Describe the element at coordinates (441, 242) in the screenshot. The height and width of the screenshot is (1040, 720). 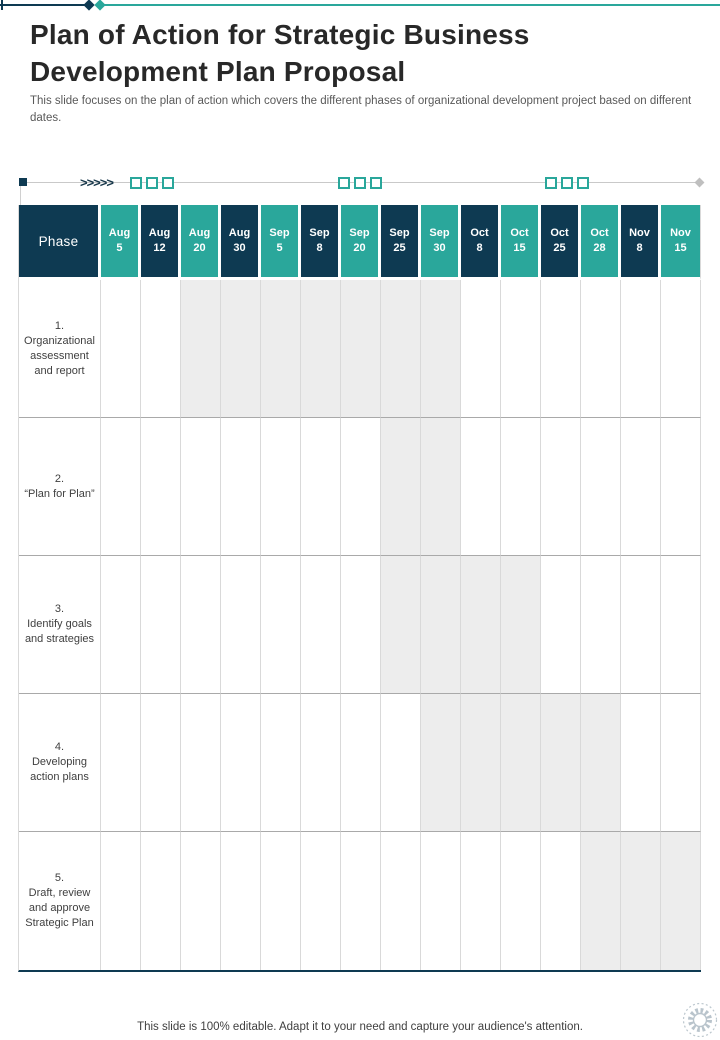
I see `date-header-cell: Sep 30` at that location.